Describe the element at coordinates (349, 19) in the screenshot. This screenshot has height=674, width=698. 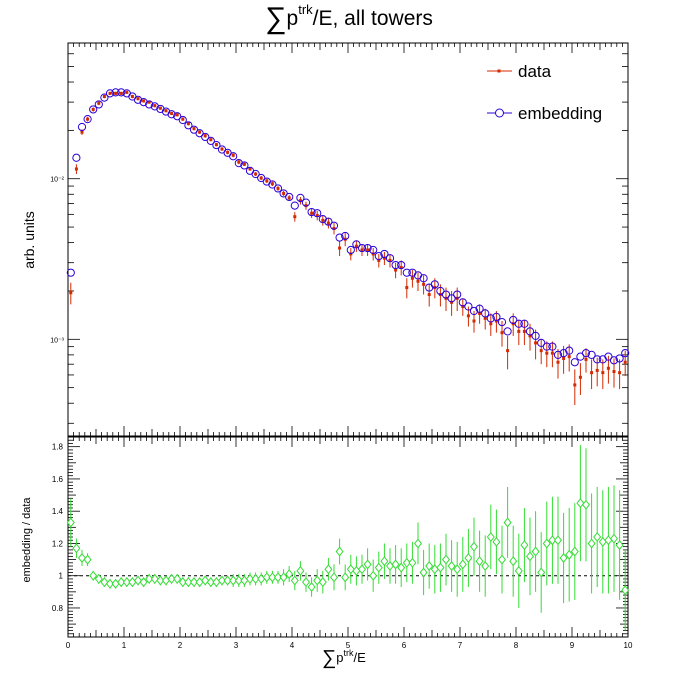
I see `chart-title: ∑ptrk/E, all towers` at that location.